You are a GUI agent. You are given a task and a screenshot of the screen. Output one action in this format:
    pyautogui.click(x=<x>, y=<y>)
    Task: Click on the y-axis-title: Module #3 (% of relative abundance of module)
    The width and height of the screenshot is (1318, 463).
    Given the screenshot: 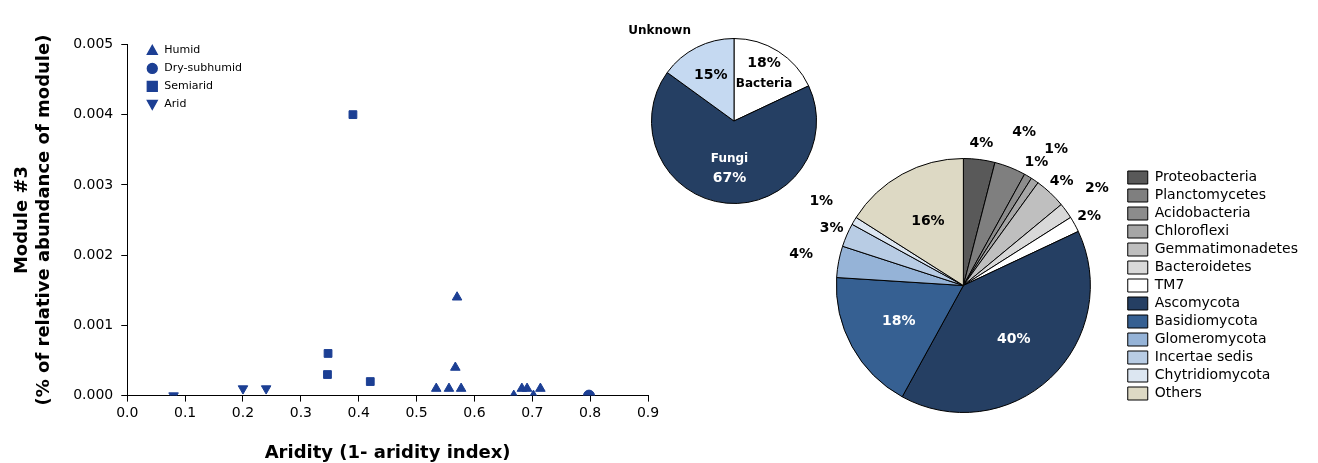 What is the action you would take?
    pyautogui.click(x=32, y=220)
    